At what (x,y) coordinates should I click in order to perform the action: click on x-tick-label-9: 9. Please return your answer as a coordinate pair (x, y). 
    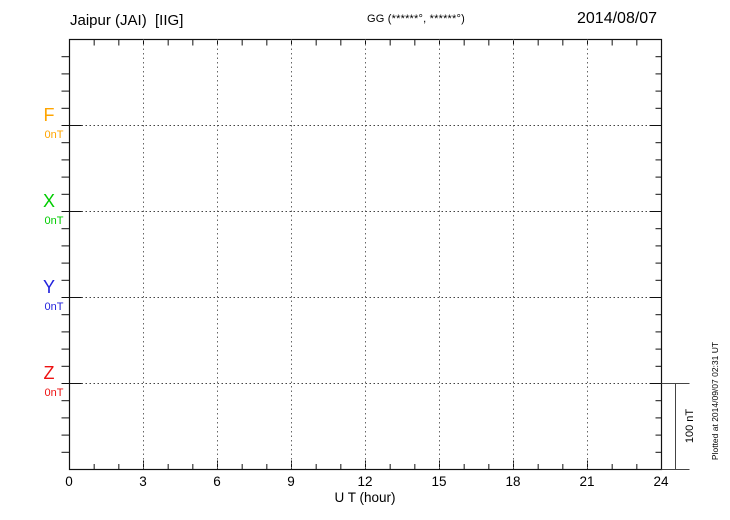
    Looking at the image, I should click on (291, 481).